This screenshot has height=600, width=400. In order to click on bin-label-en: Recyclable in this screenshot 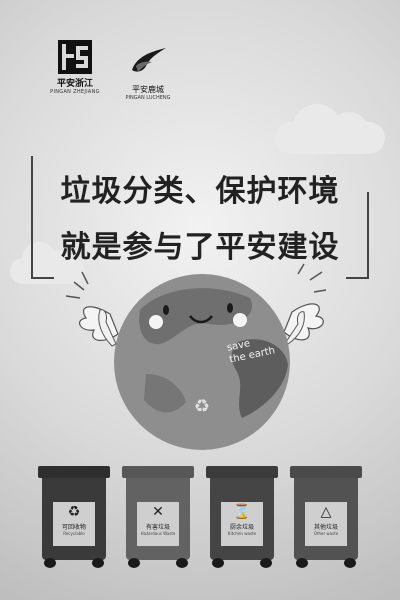, I will do `click(74, 533)`.